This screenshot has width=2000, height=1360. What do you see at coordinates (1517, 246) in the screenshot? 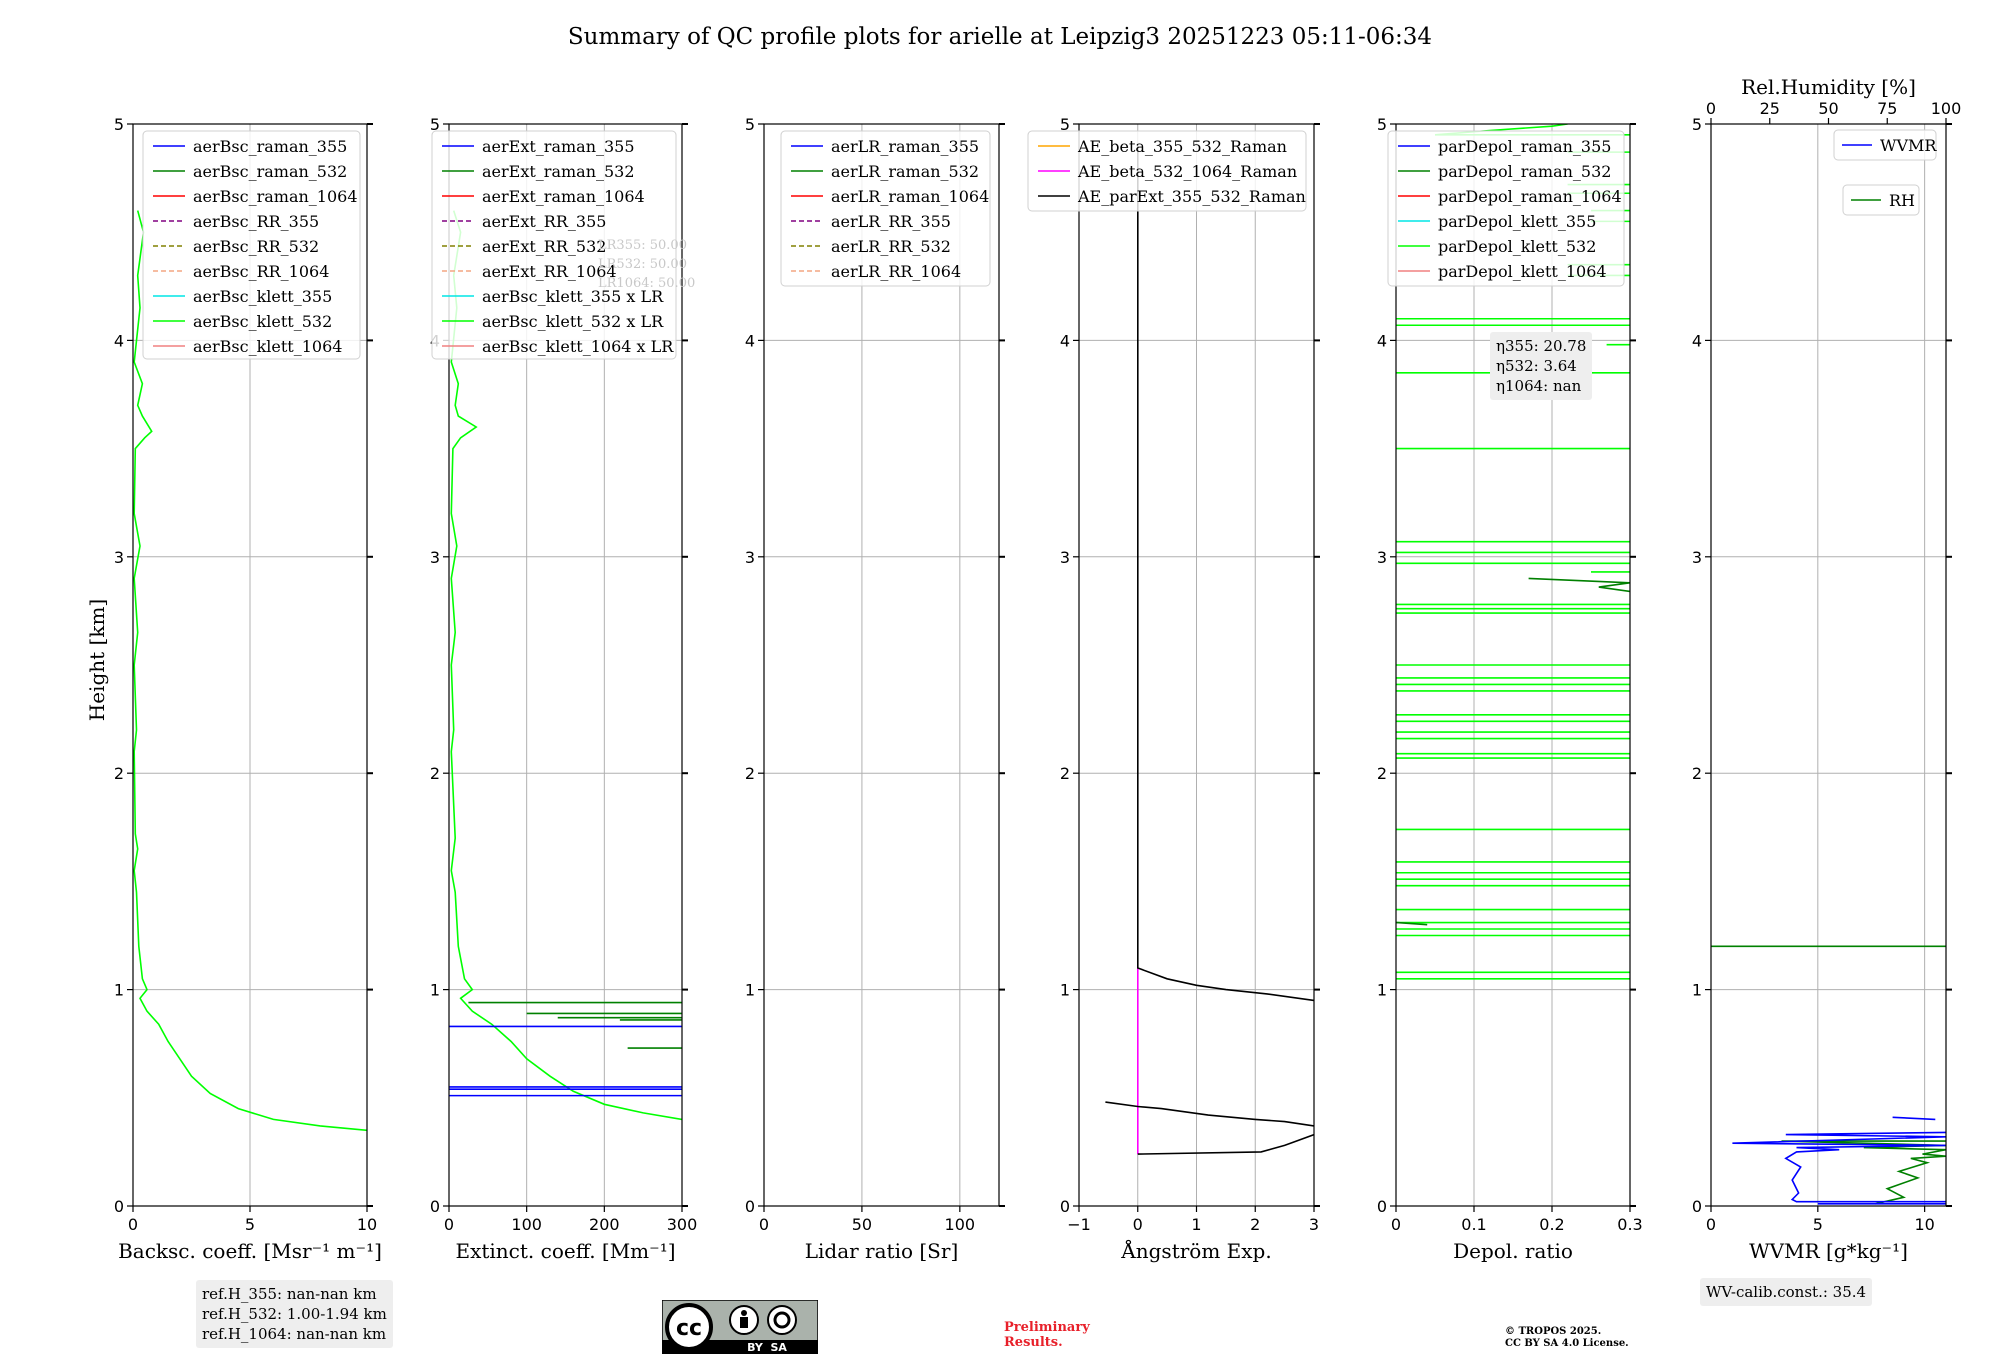
I see `legend-label: parDepol_klett_532` at bounding box center [1517, 246].